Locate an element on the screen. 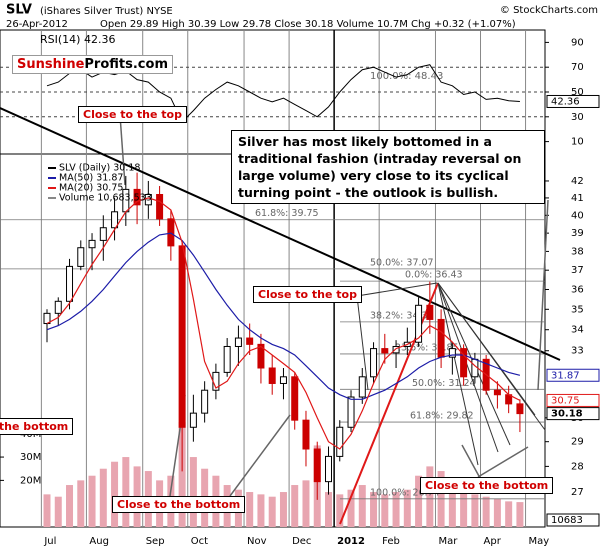 This screenshot has width=602, height=552. x-tick-label: May is located at coordinates (539, 541).